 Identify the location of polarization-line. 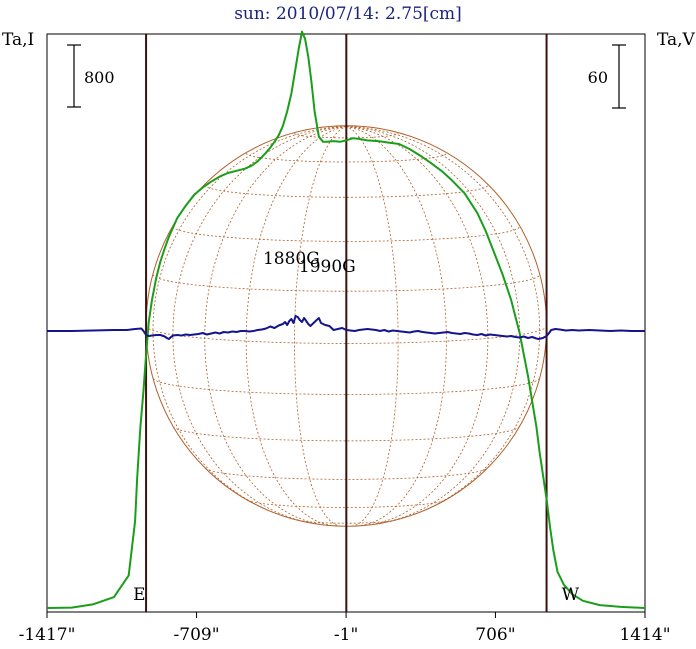
(346, 327).